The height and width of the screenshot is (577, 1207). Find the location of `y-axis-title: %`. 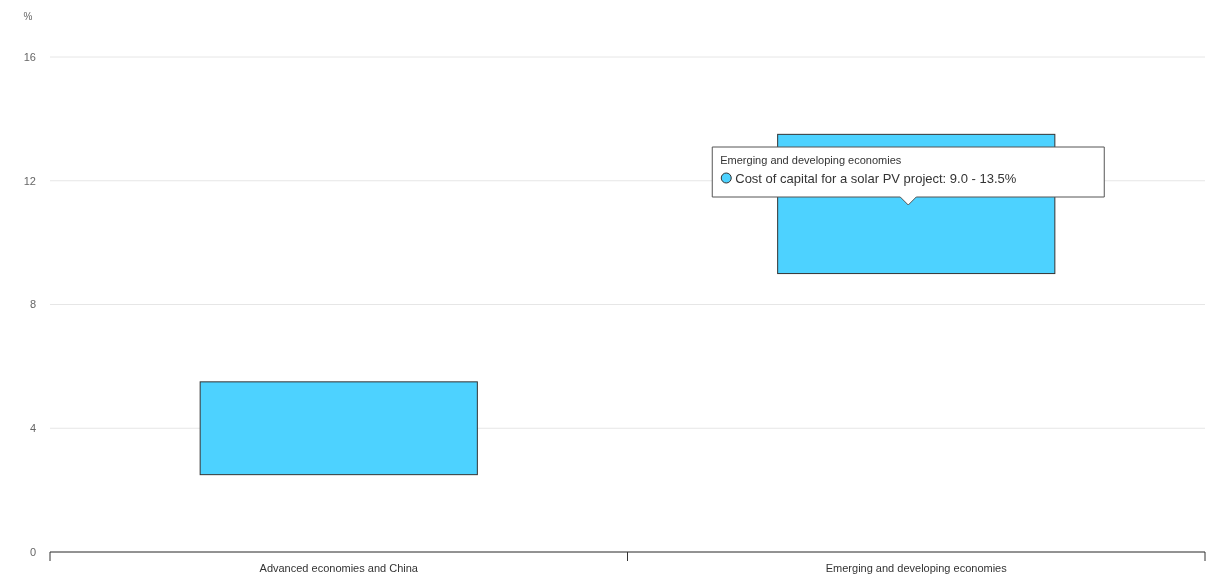

y-axis-title: % is located at coordinates (28, 16).